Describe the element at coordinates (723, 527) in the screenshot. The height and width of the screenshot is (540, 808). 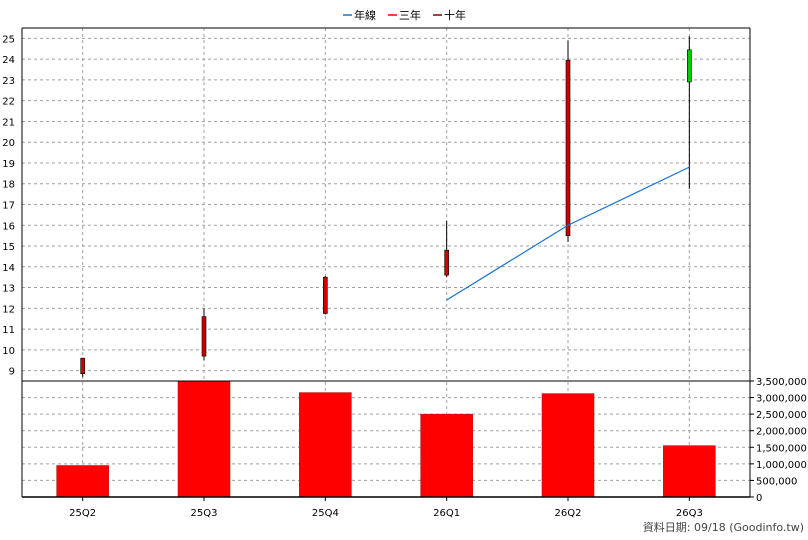
I see `data-date-footer: 資料日期: 09/18 (Goodinfo.tw)` at that location.